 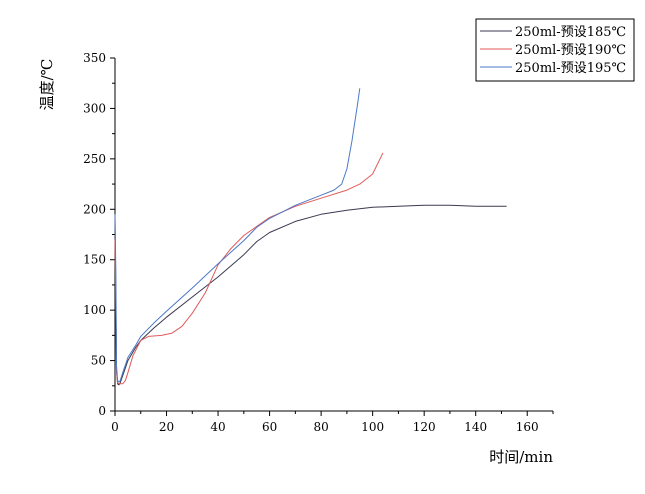 I want to click on x-tick-label: 40, so click(x=217, y=427).